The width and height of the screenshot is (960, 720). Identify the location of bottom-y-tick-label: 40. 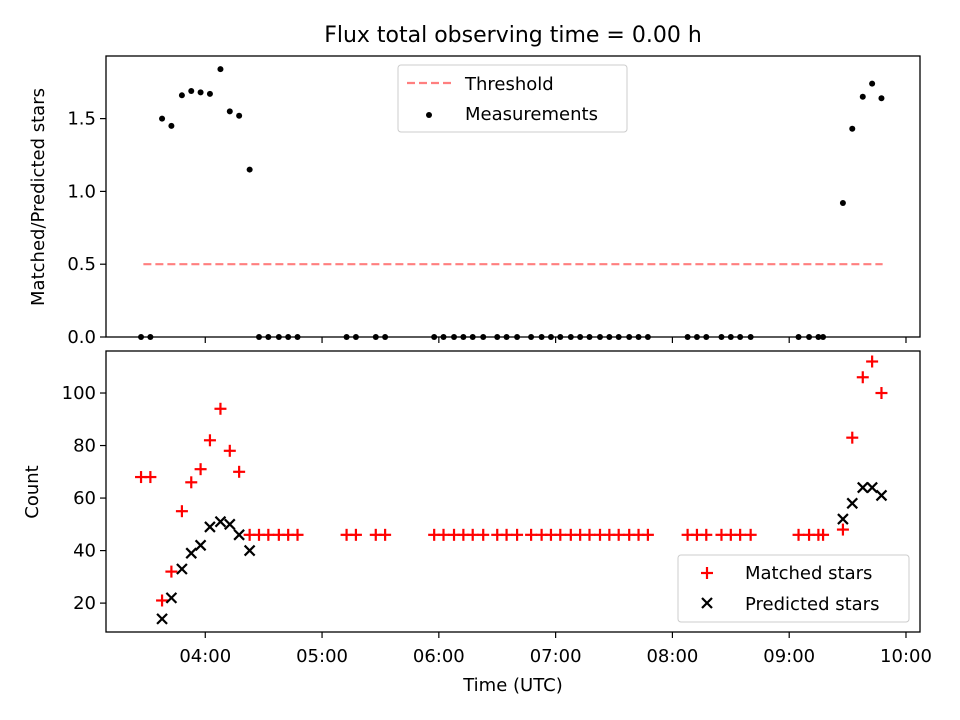
(84, 551).